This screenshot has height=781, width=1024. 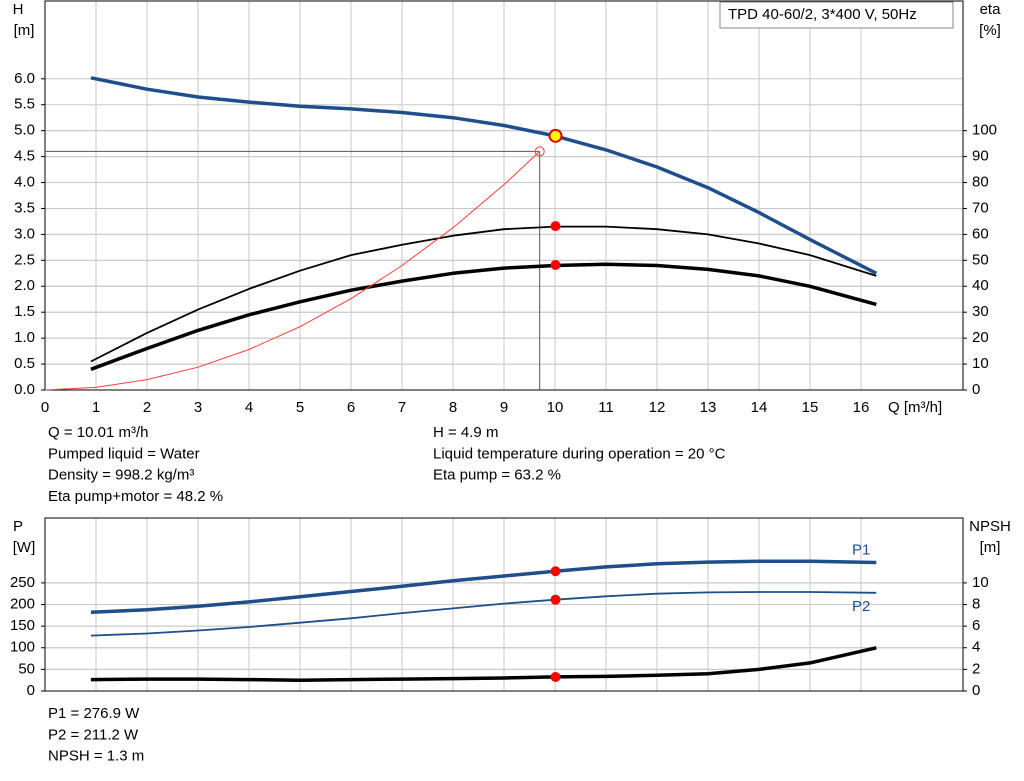 What do you see at coordinates (22, 582) in the screenshot?
I see `y-tick-label: 250` at bounding box center [22, 582].